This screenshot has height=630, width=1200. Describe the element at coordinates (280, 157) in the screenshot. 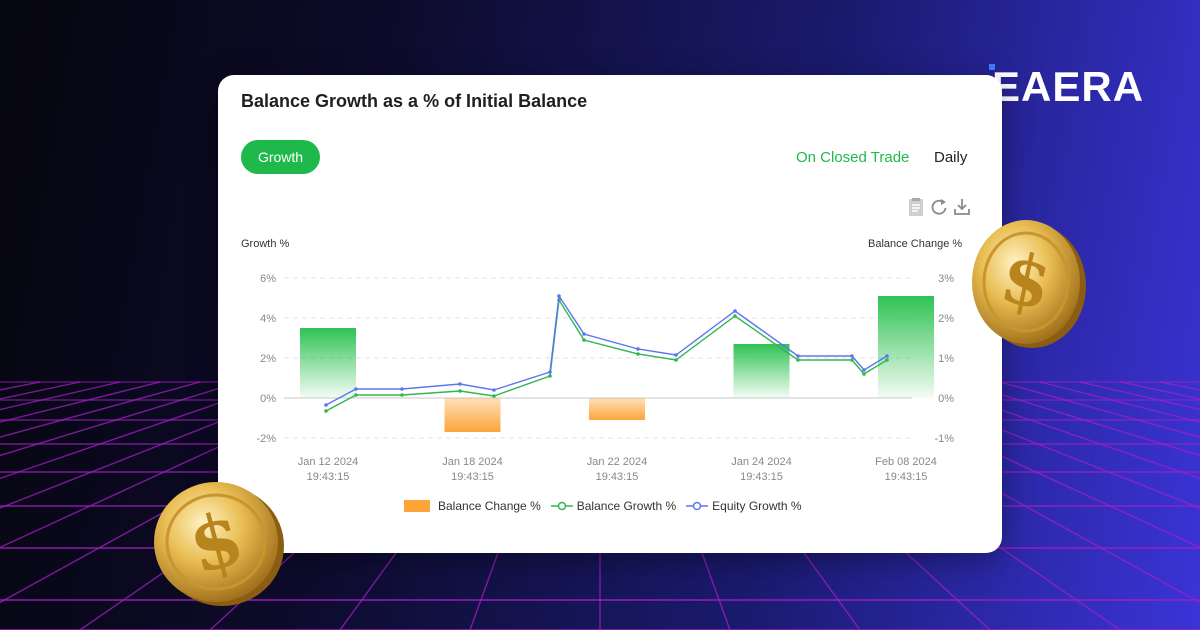

I see `growth-button: Growth` at that location.